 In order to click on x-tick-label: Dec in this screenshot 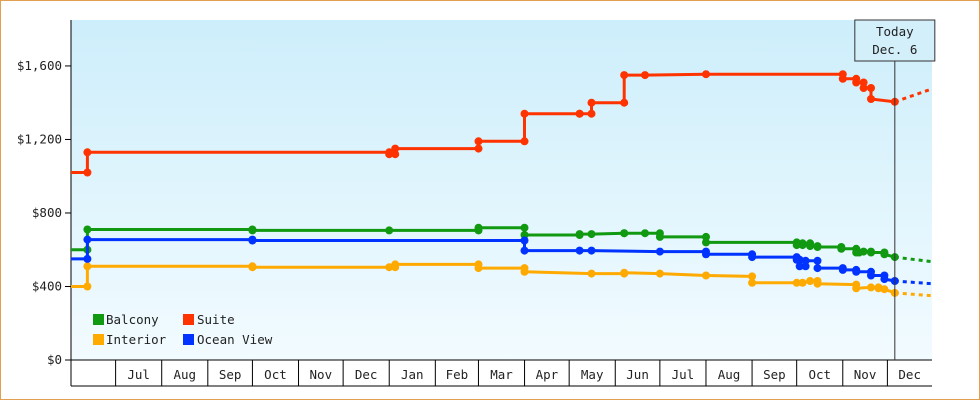, I will do `click(909, 374)`.